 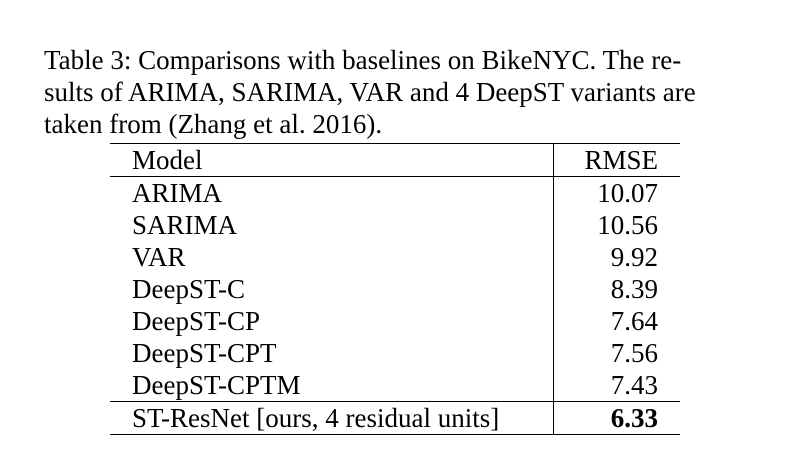 I want to click on rmse-cell: 7.56, so click(x=634, y=353).